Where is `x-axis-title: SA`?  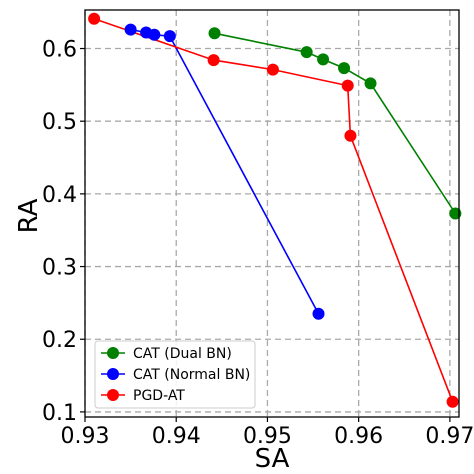 x-axis-title: SA is located at coordinates (272, 459).